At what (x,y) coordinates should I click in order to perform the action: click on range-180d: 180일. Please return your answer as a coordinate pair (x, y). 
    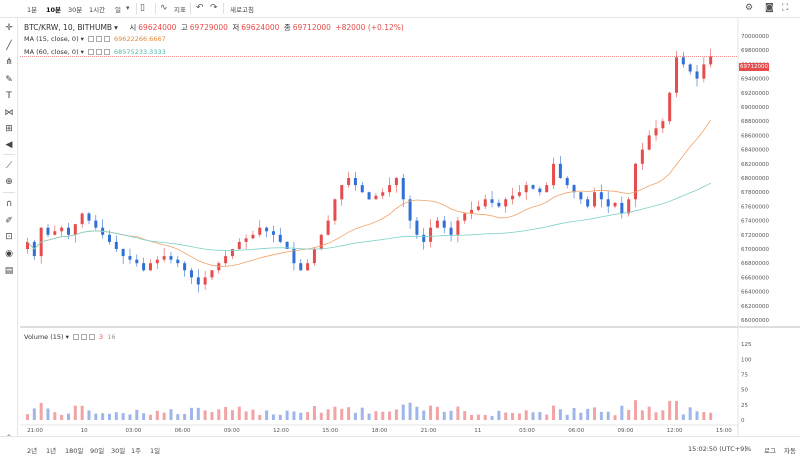
    Looking at the image, I should click on (74, 451).